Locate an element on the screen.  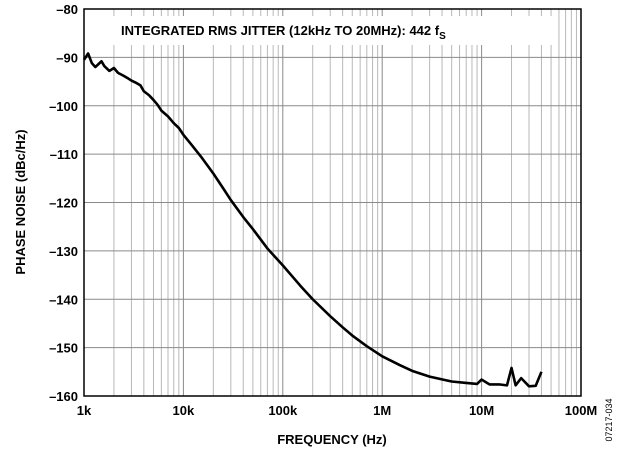
y-tick-label: –130 is located at coordinates (63, 251).